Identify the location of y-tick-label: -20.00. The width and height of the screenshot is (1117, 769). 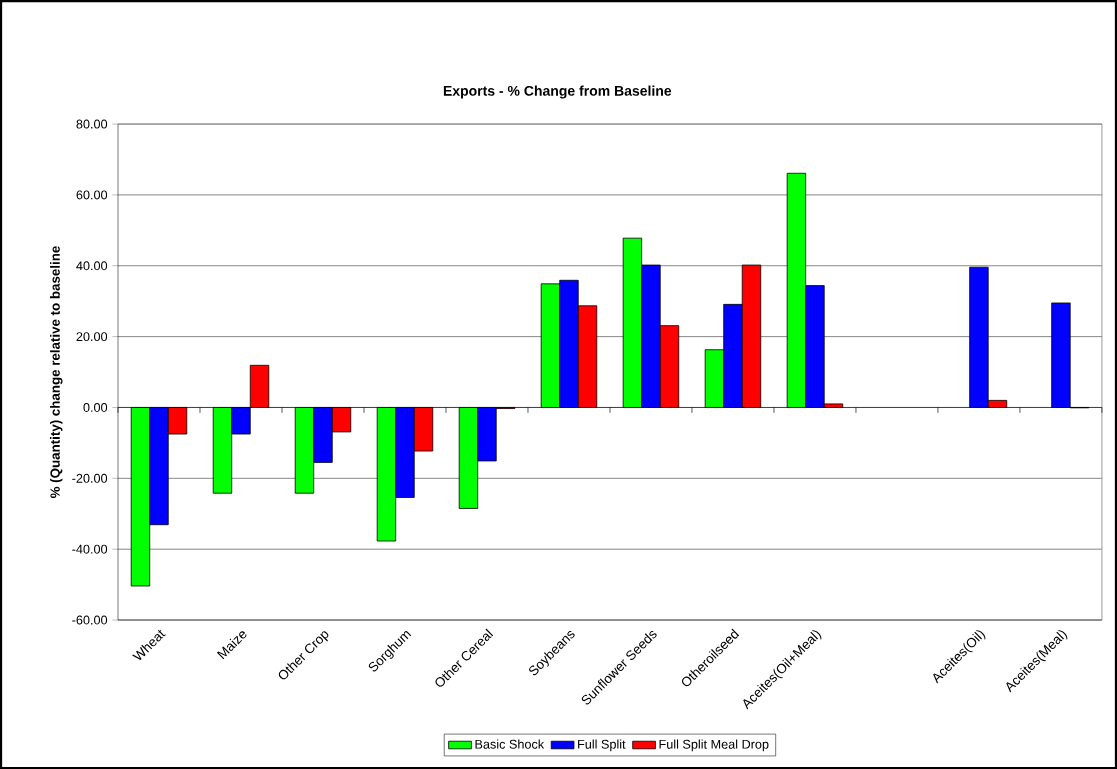
(90, 478).